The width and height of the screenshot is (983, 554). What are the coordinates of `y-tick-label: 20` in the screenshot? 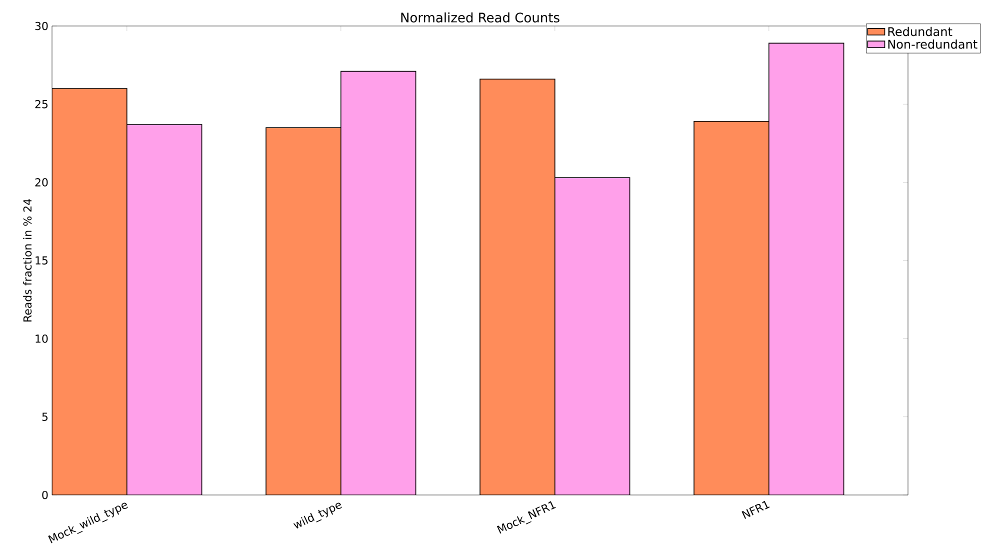 It's located at (41, 182).